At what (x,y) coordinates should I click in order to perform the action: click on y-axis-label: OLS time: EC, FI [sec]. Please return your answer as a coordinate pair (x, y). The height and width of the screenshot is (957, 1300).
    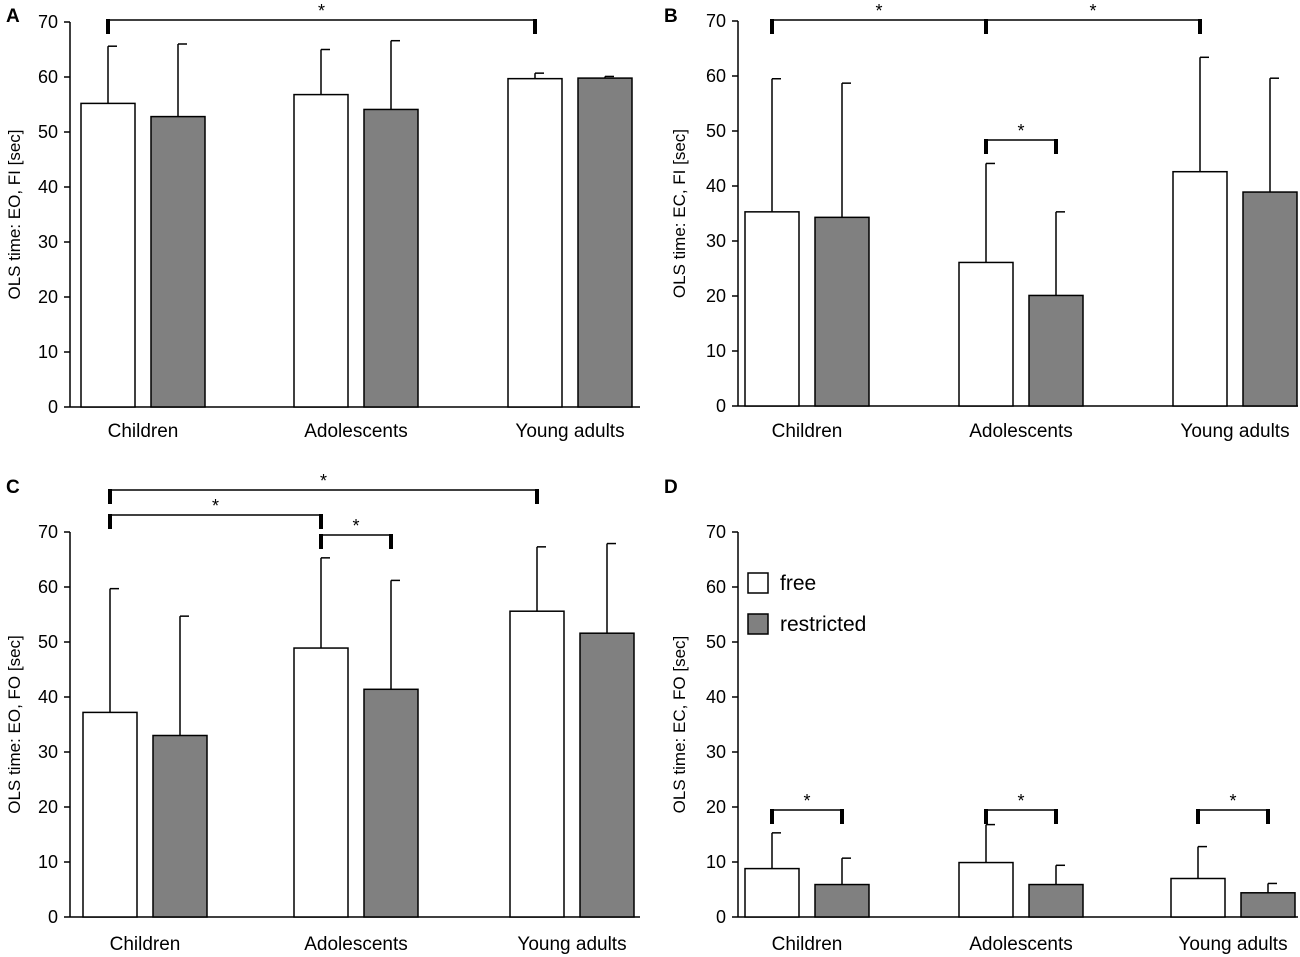
    Looking at the image, I should click on (679, 213).